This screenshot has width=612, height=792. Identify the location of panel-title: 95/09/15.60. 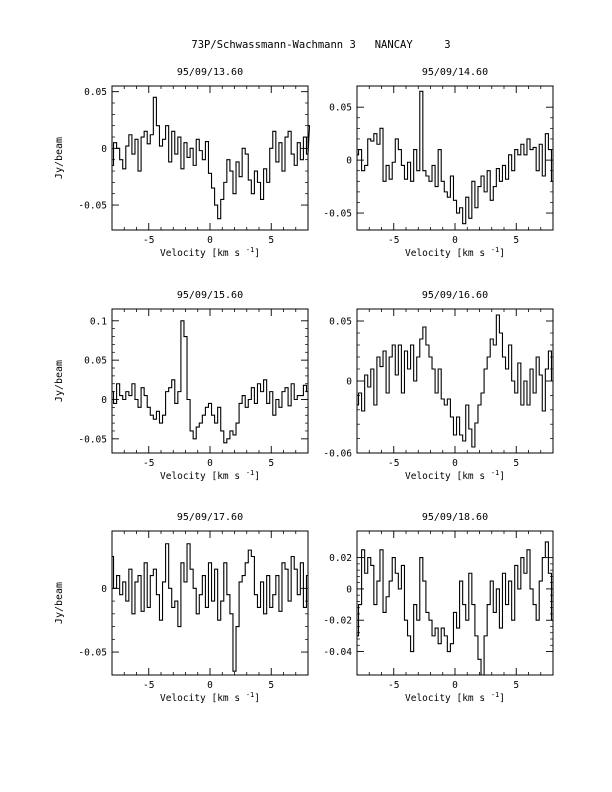
(210, 295).